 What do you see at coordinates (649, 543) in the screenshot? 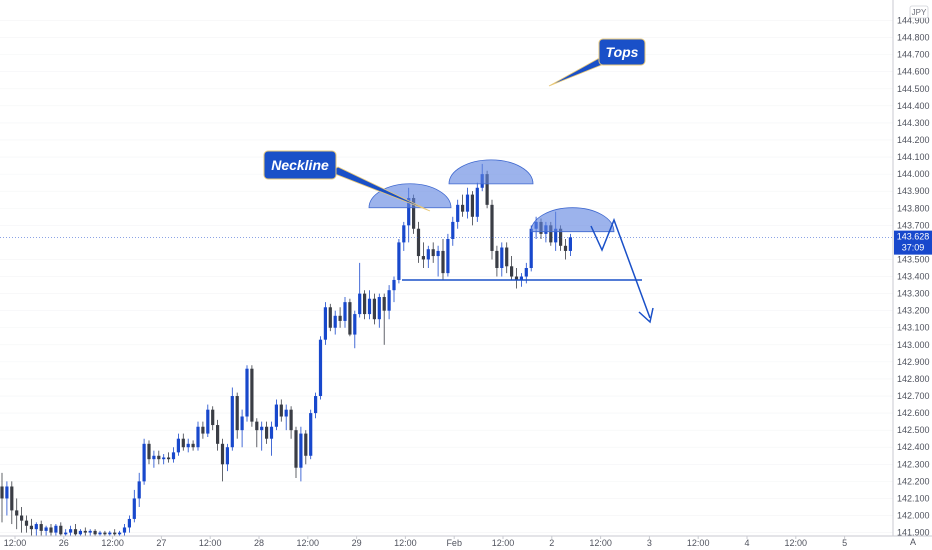
I see `x-tick-label-13: 3` at bounding box center [649, 543].